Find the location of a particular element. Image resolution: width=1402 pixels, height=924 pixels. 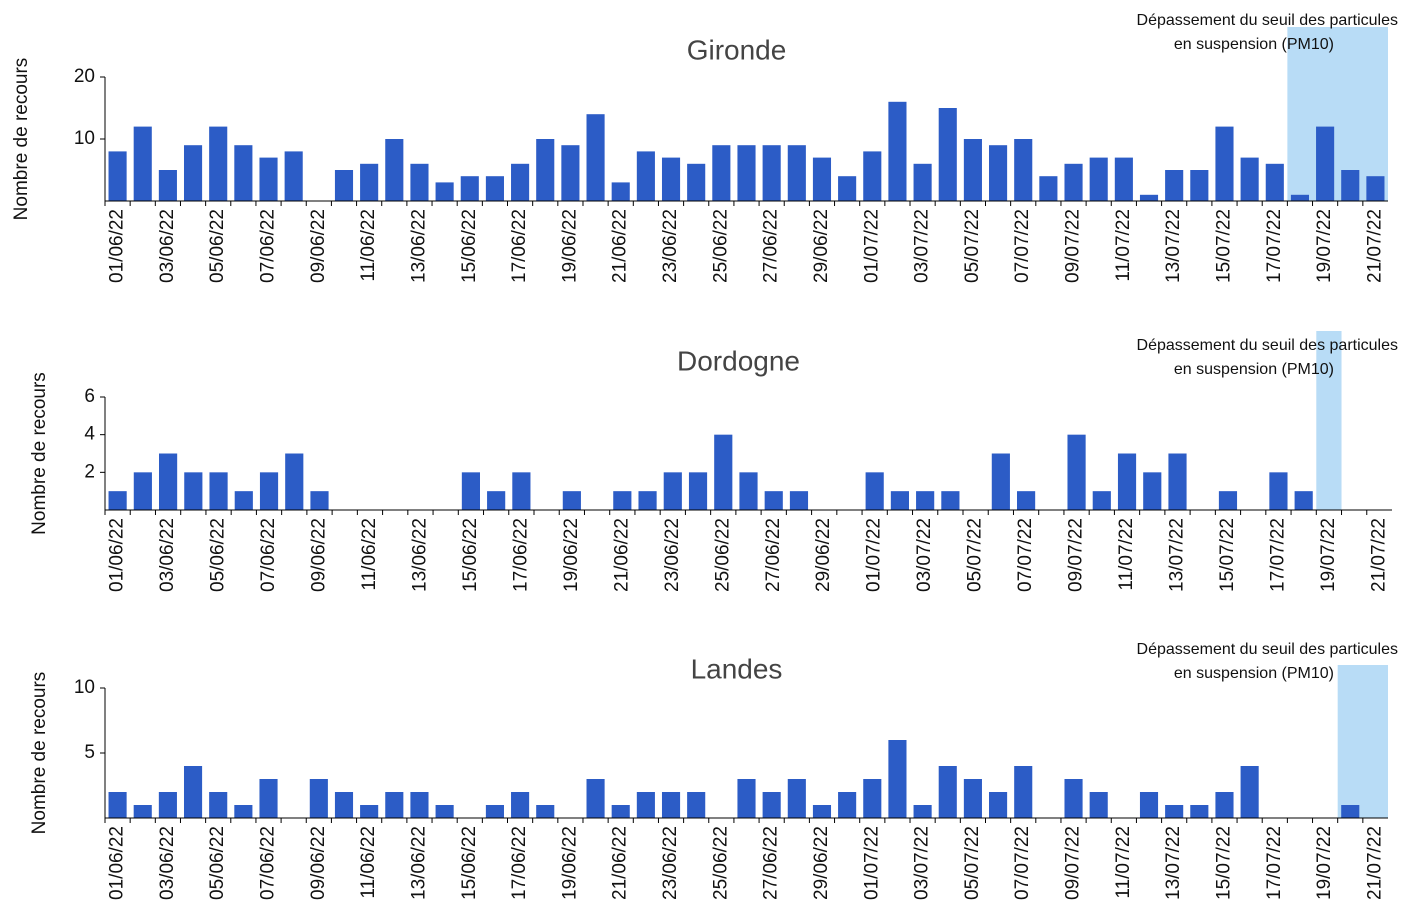

annotation: en suspension (PM10) is located at coordinates (1254, 369).